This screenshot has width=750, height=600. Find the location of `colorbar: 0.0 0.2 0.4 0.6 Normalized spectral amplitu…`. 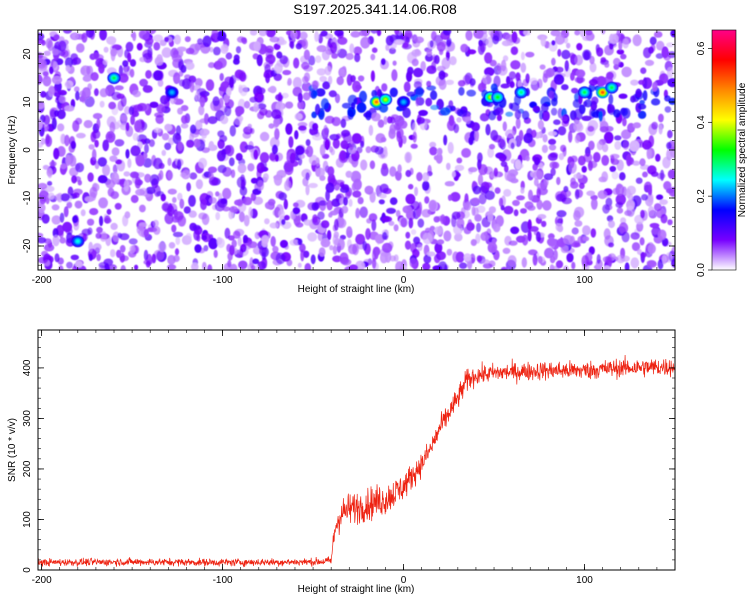

colorbar: 0.0 0.2 0.4 0.6 Normalized spectral amplitu… is located at coordinates (722, 153).